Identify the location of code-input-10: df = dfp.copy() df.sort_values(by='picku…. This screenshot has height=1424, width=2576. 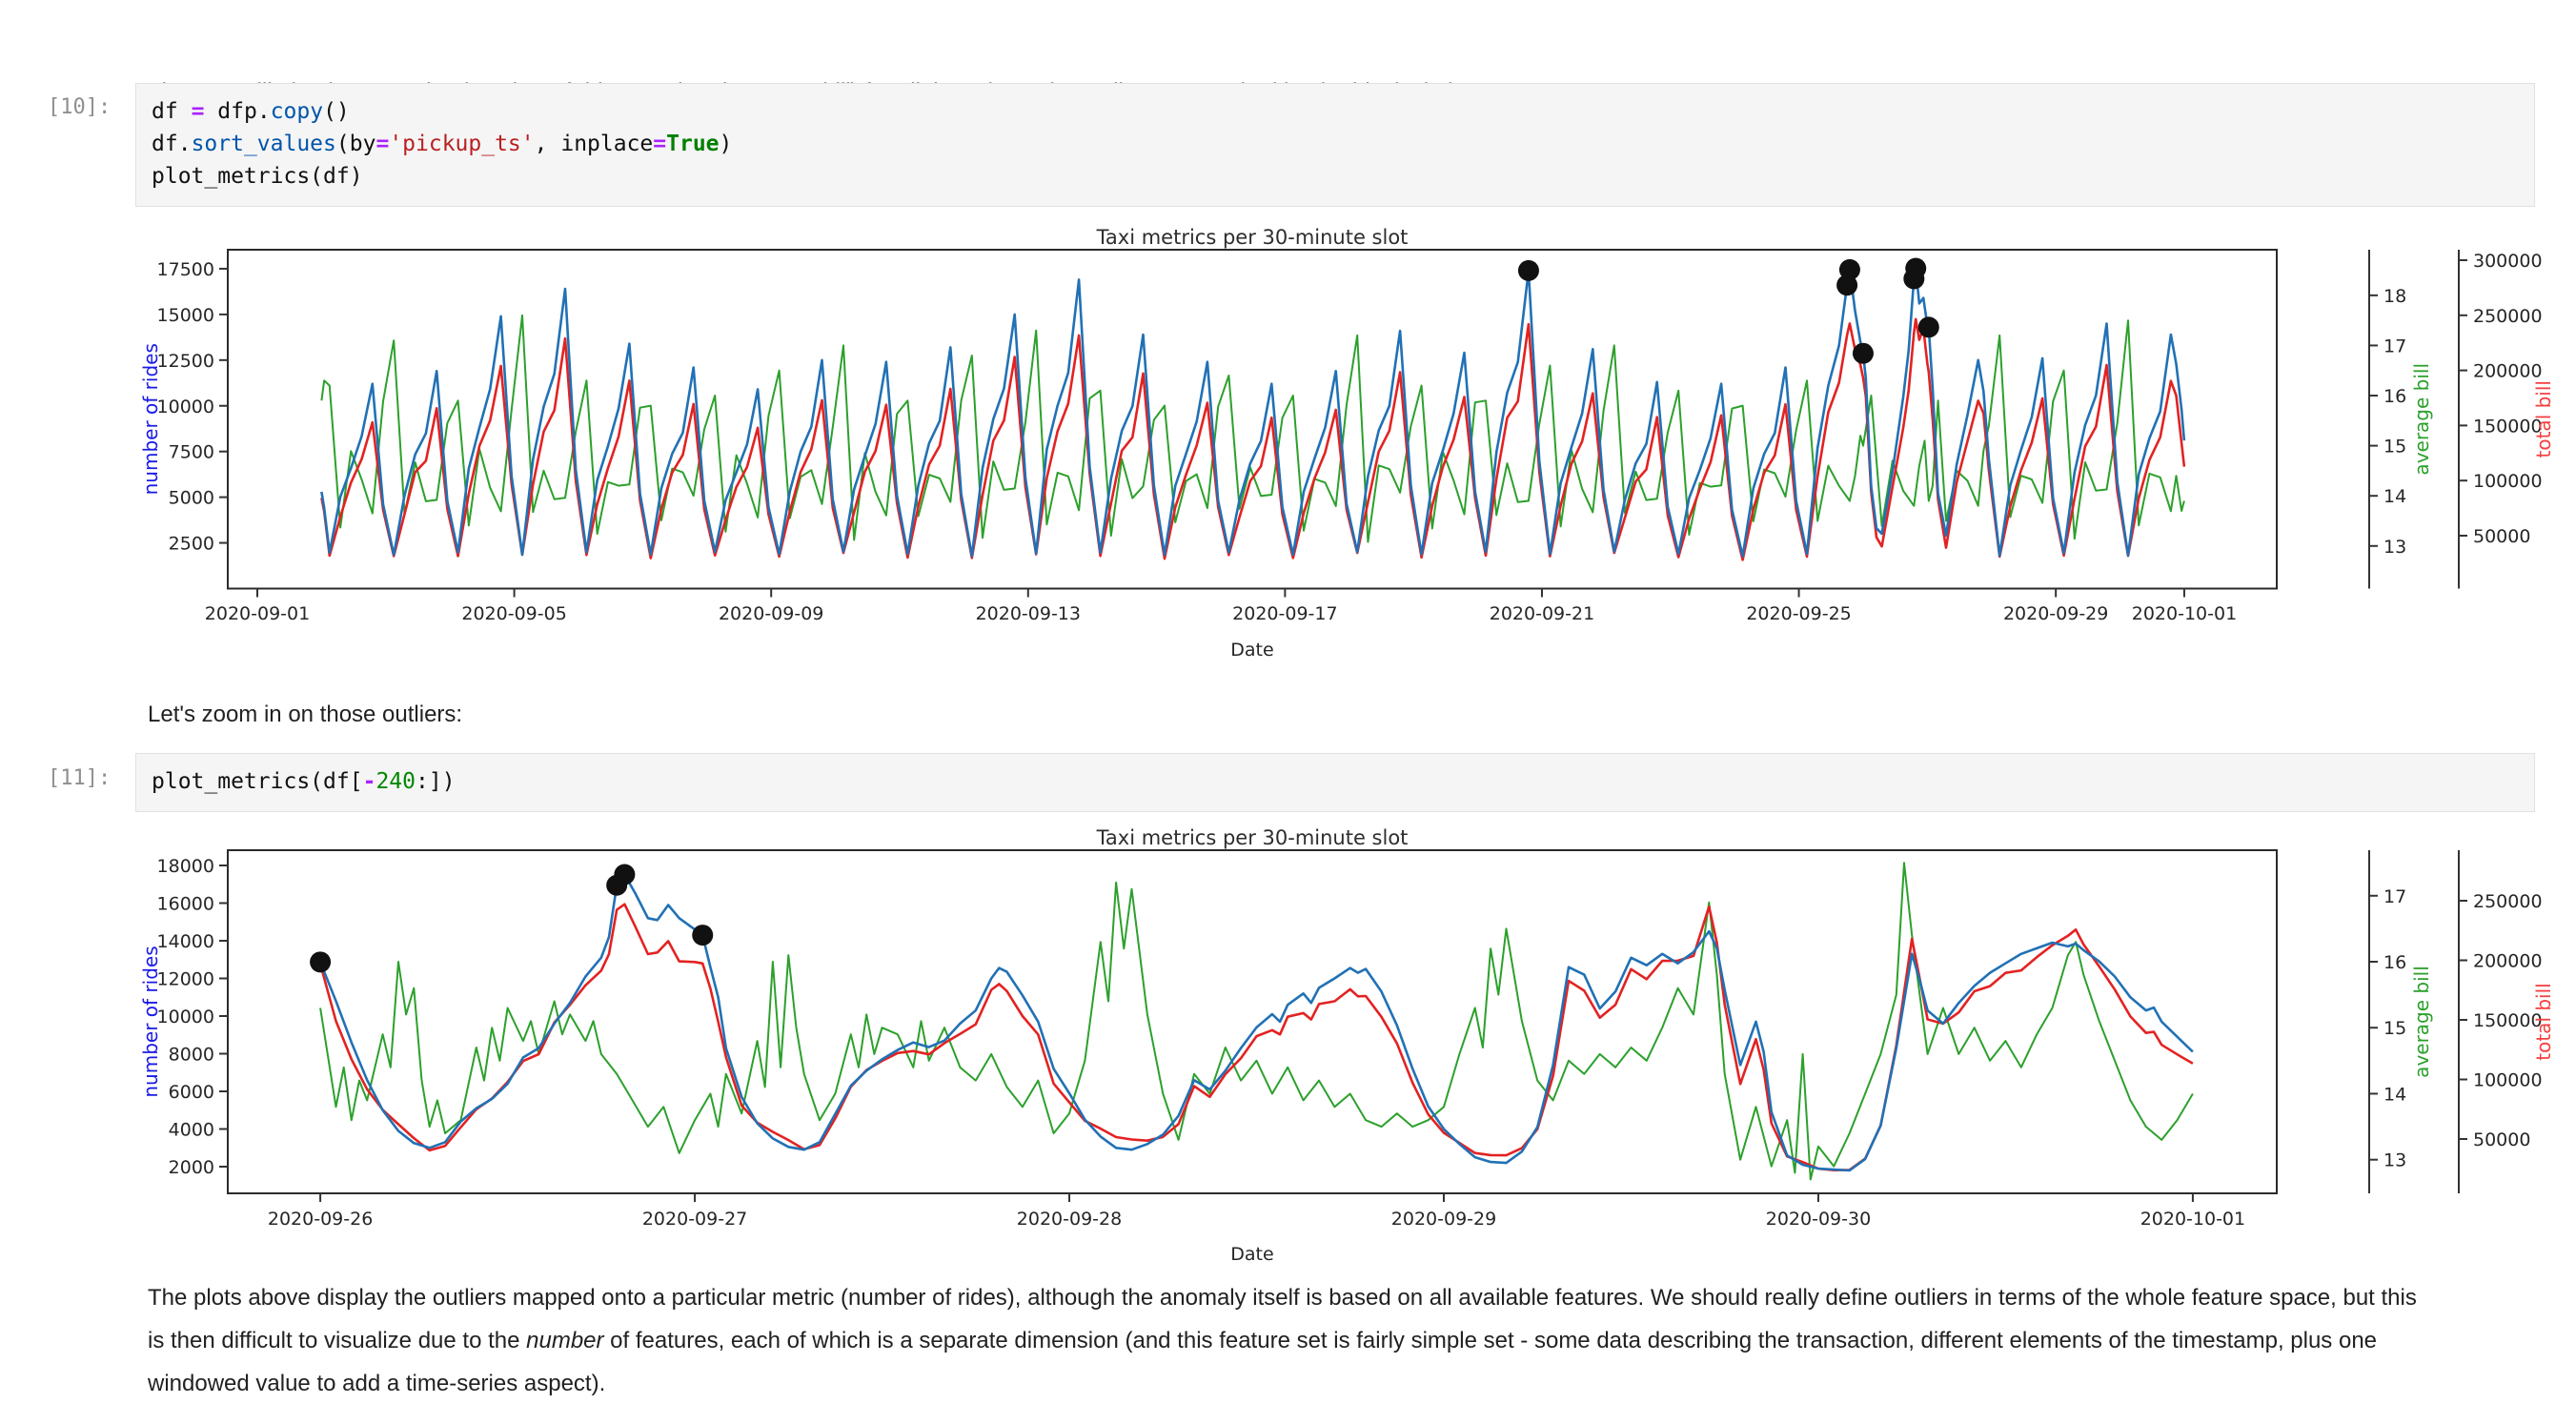
(1335, 145).